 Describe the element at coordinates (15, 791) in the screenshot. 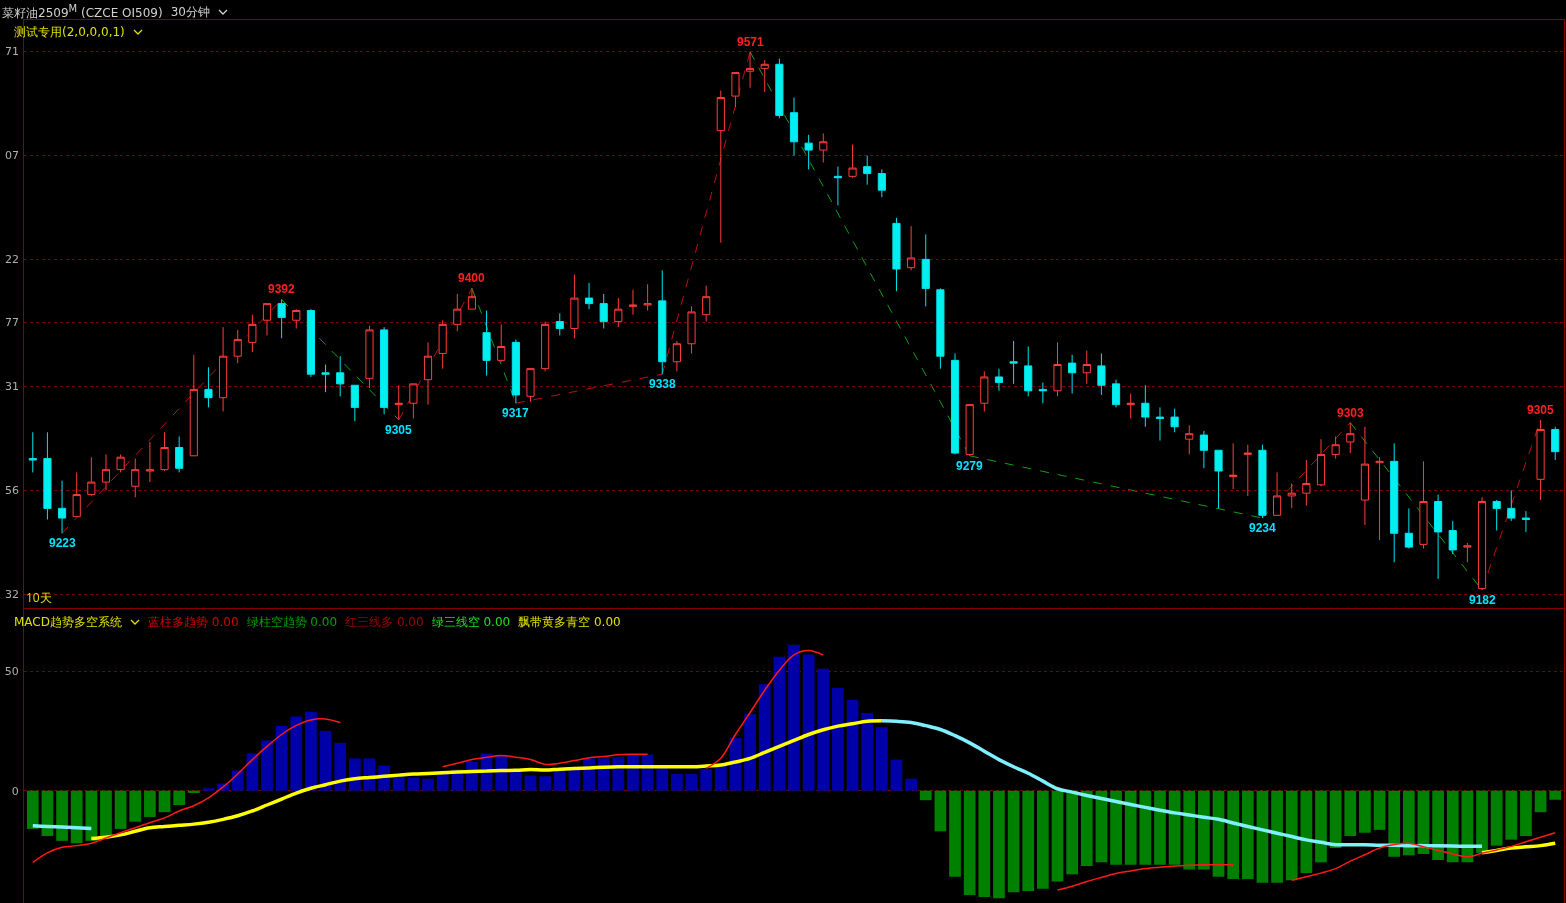

I see `y-tick-label: 0` at that location.